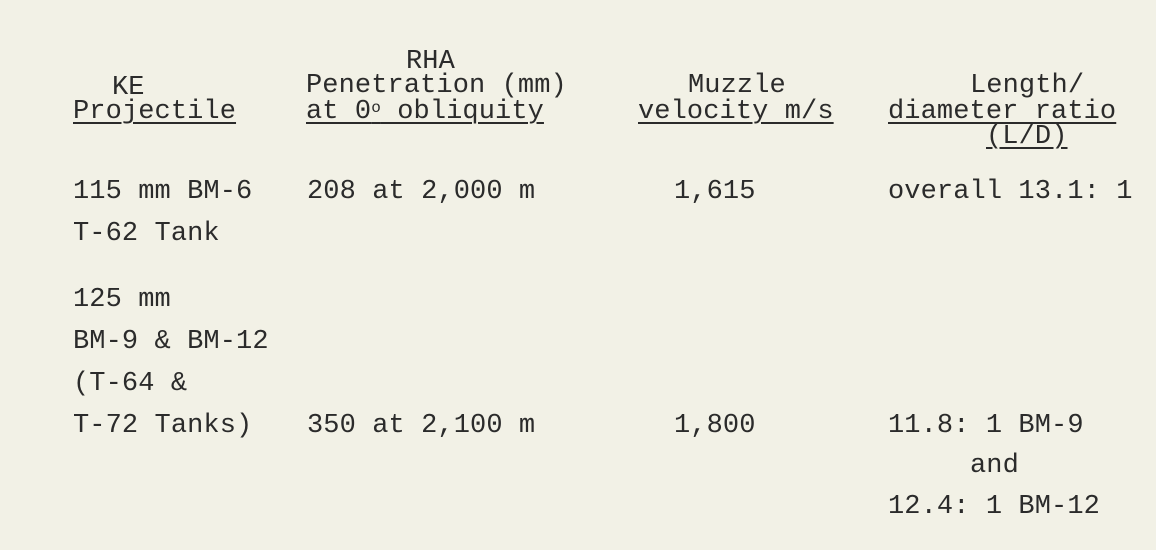 This screenshot has width=1156, height=550. What do you see at coordinates (155, 112) in the screenshot?
I see `header-projectile: Projectile` at bounding box center [155, 112].